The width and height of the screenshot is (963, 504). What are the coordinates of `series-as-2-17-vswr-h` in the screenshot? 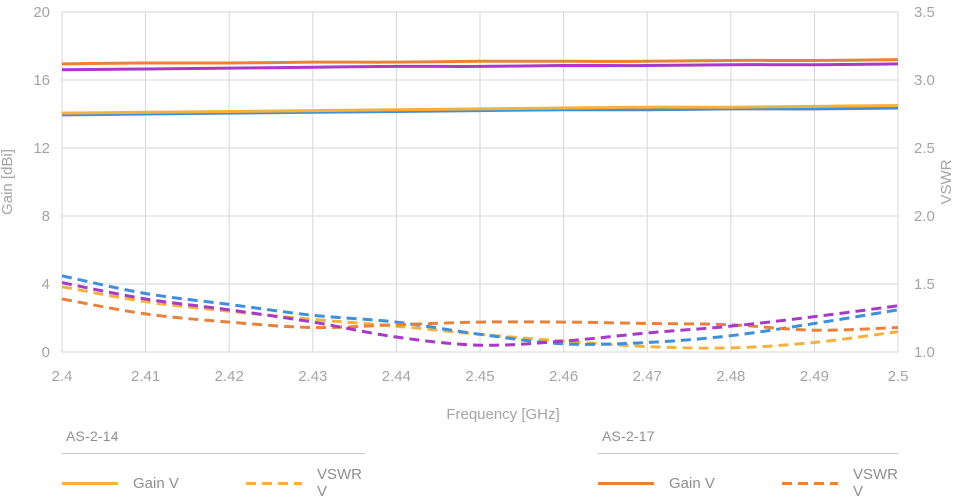 It's located at (480, 314).